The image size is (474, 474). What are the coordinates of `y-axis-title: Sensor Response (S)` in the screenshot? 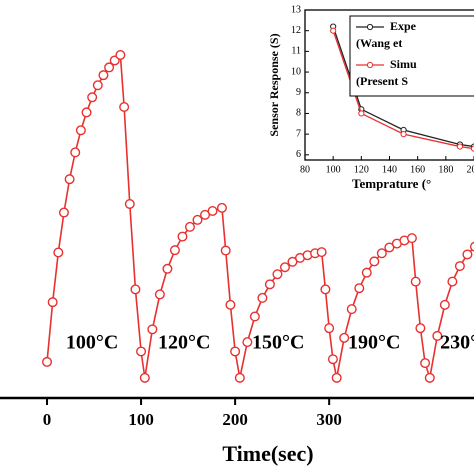 It's located at (274, 84).